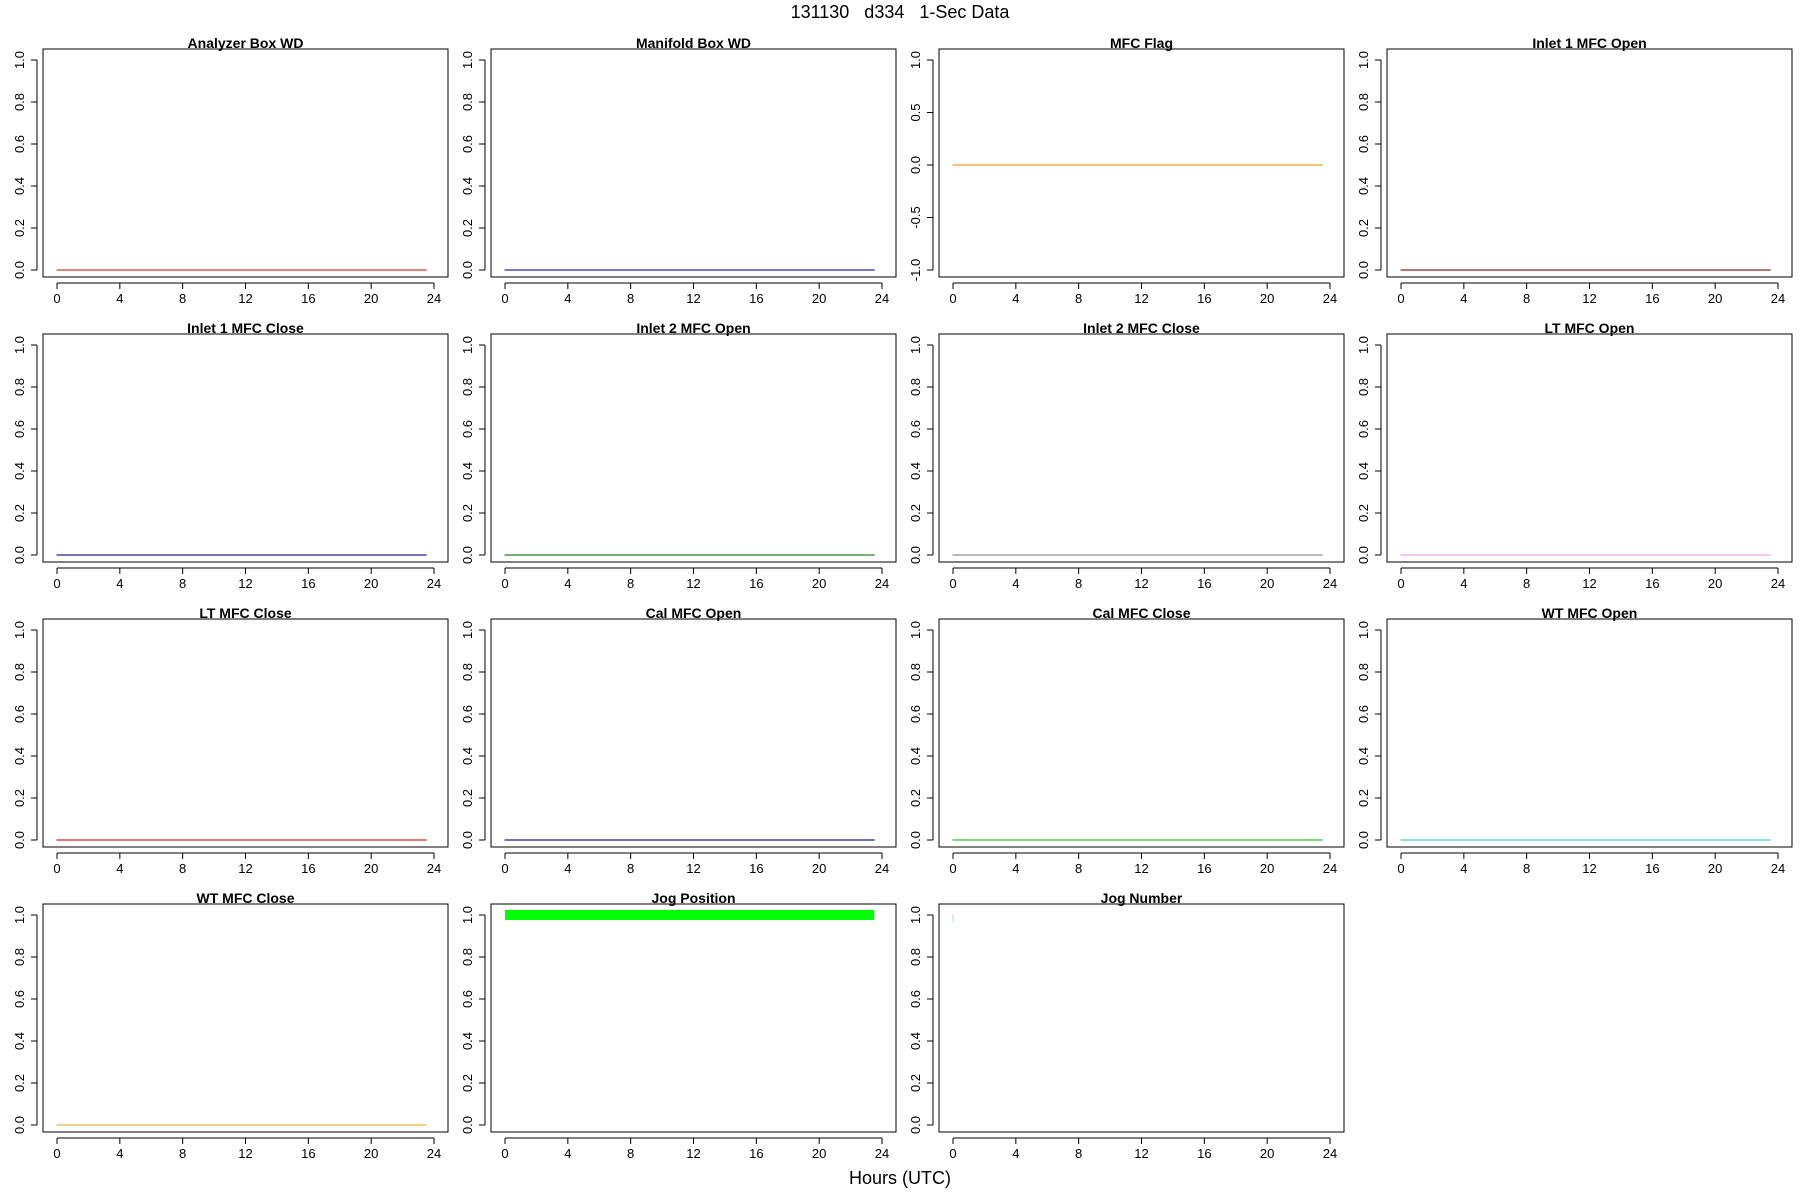  I want to click on panel-title: Inlet 1 MFC Close, so click(245, 328).